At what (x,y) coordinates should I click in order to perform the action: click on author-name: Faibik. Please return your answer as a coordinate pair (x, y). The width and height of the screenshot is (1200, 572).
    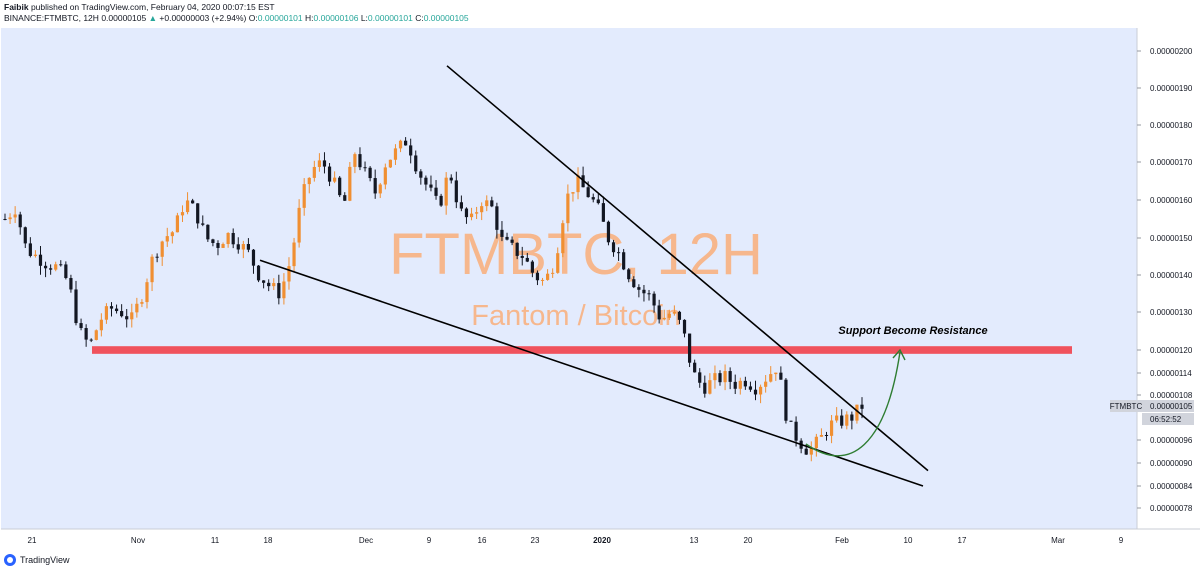
    Looking at the image, I should click on (16, 7).